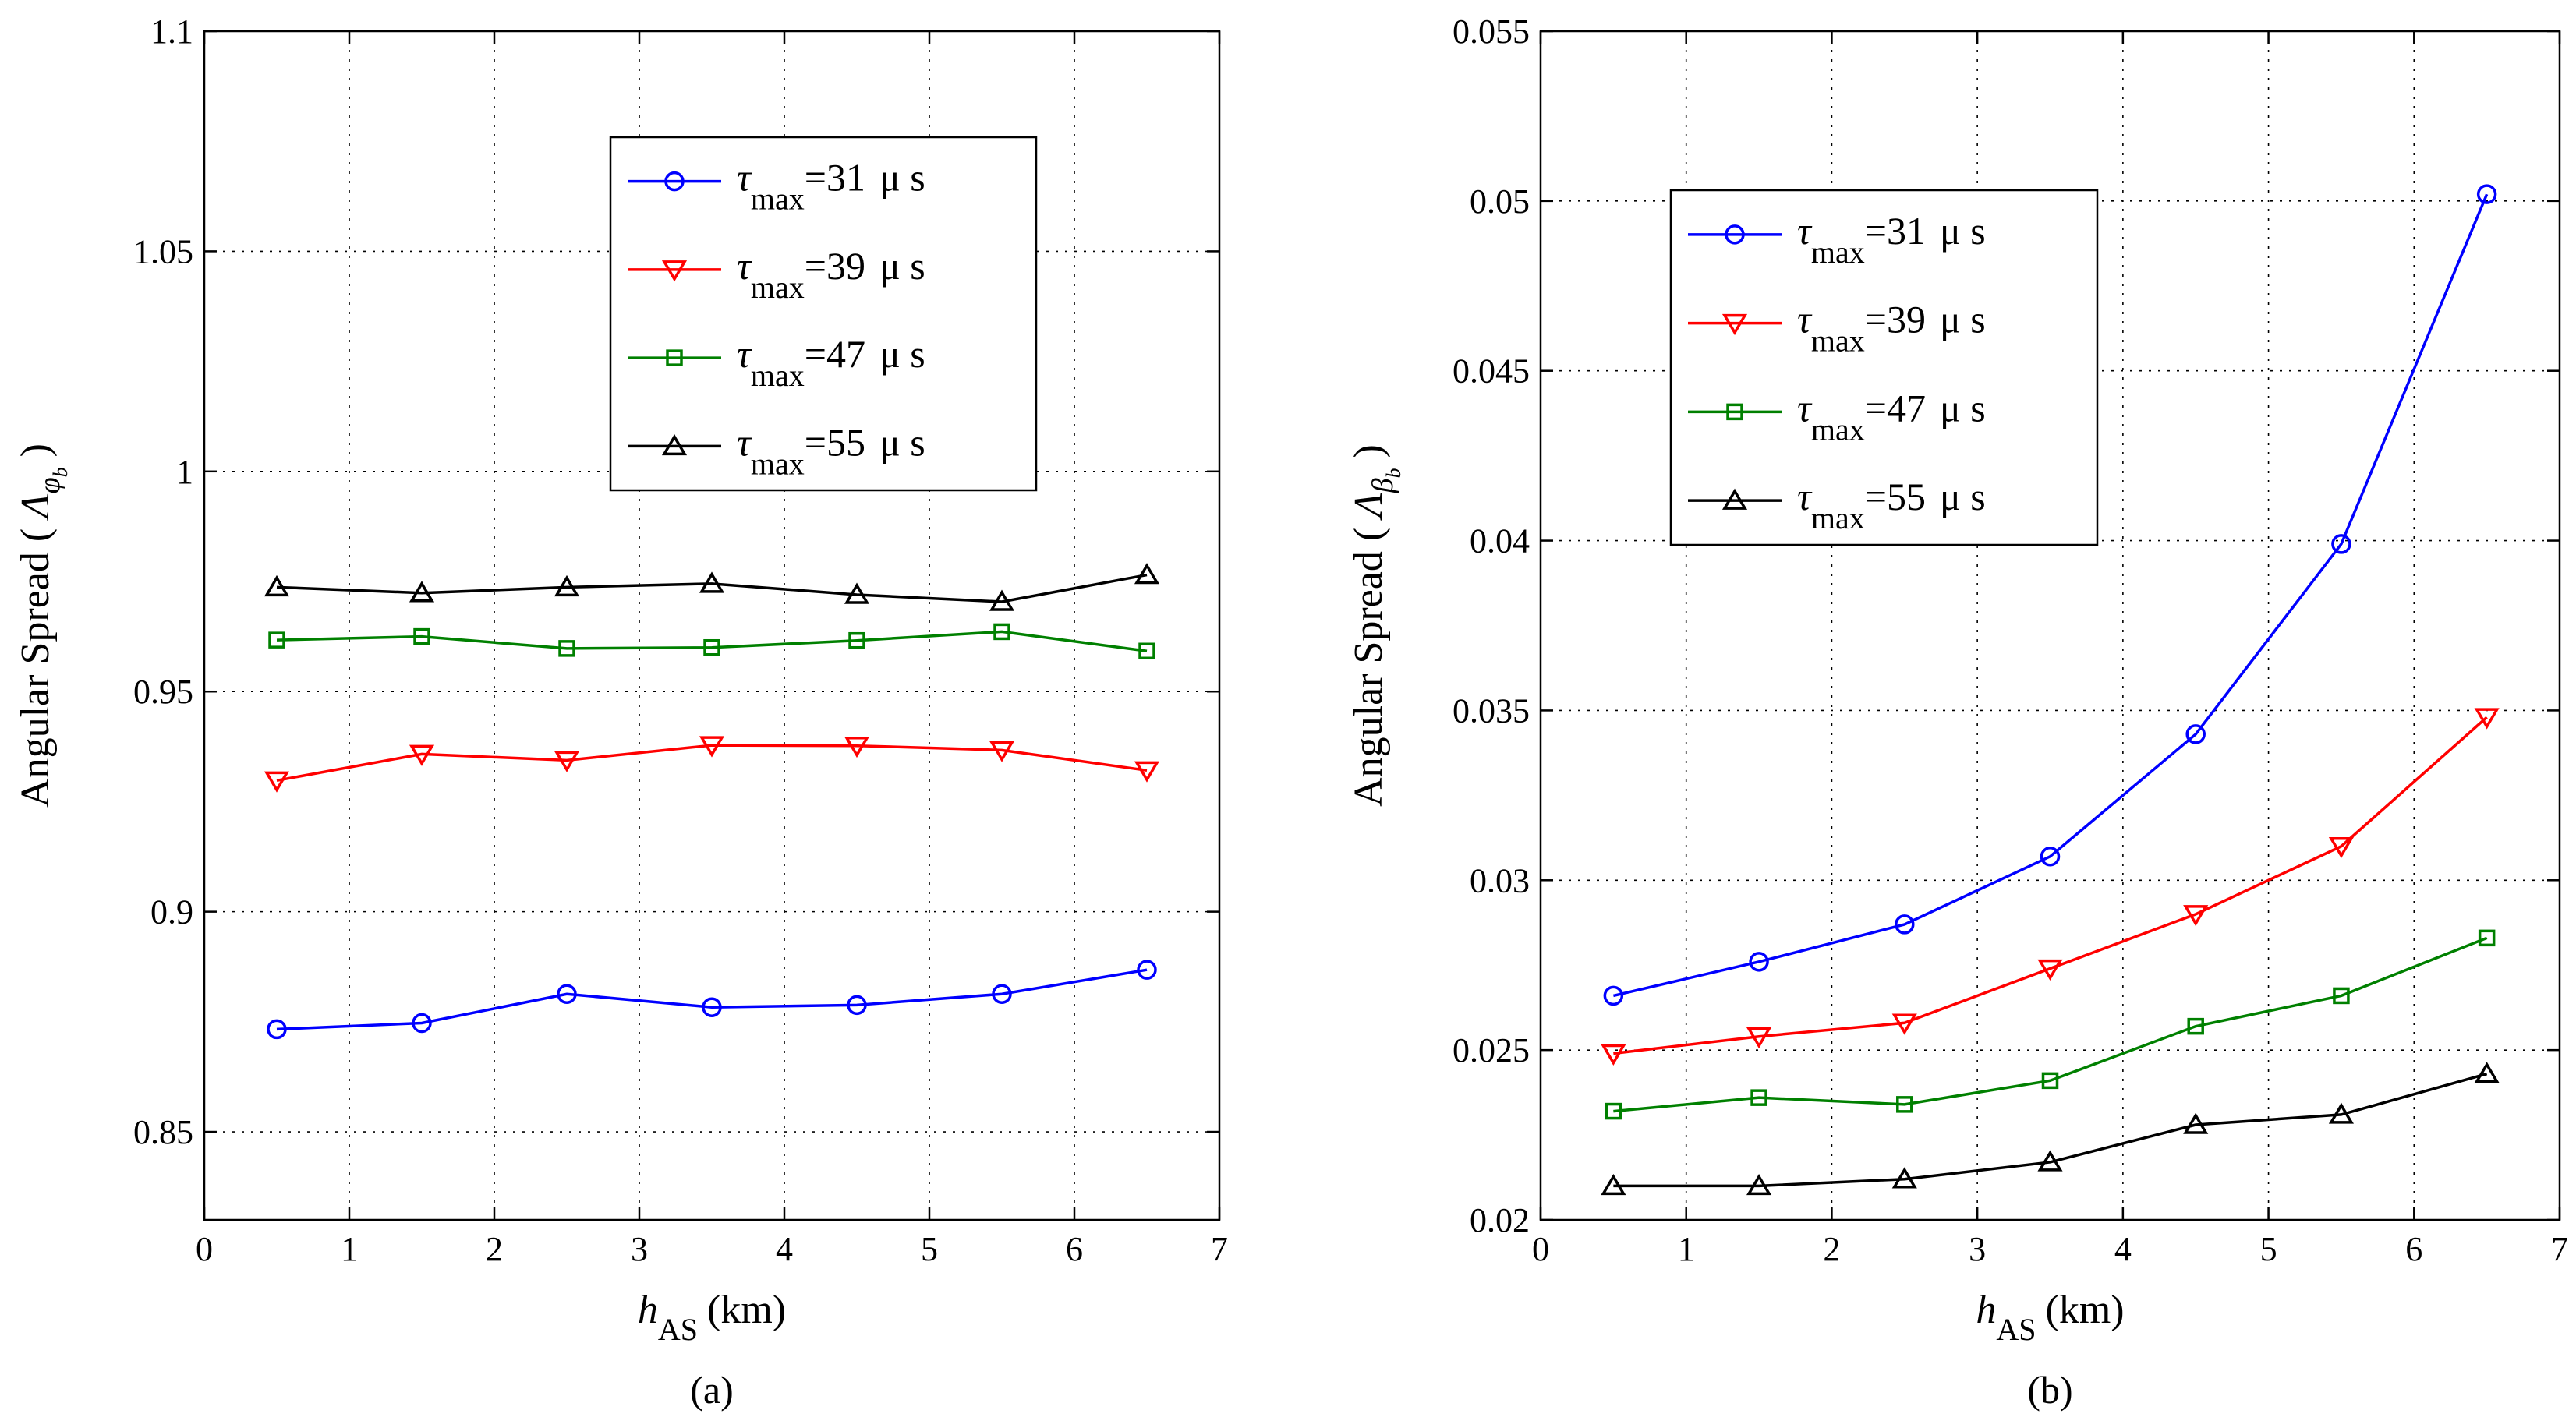  I want to click on legend-label: τmax=31 μ s, so click(831, 186).